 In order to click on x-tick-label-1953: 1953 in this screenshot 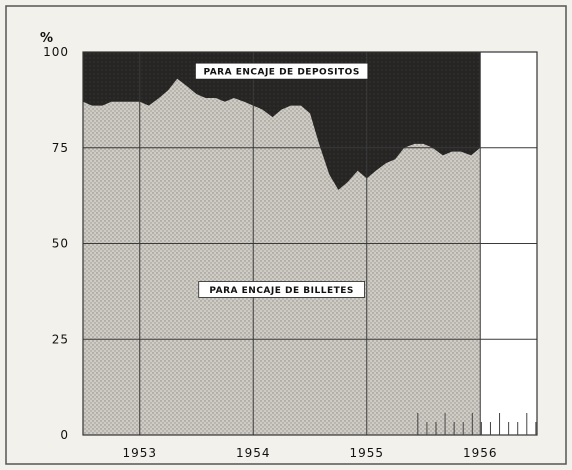, I will do `click(139, 453)`.